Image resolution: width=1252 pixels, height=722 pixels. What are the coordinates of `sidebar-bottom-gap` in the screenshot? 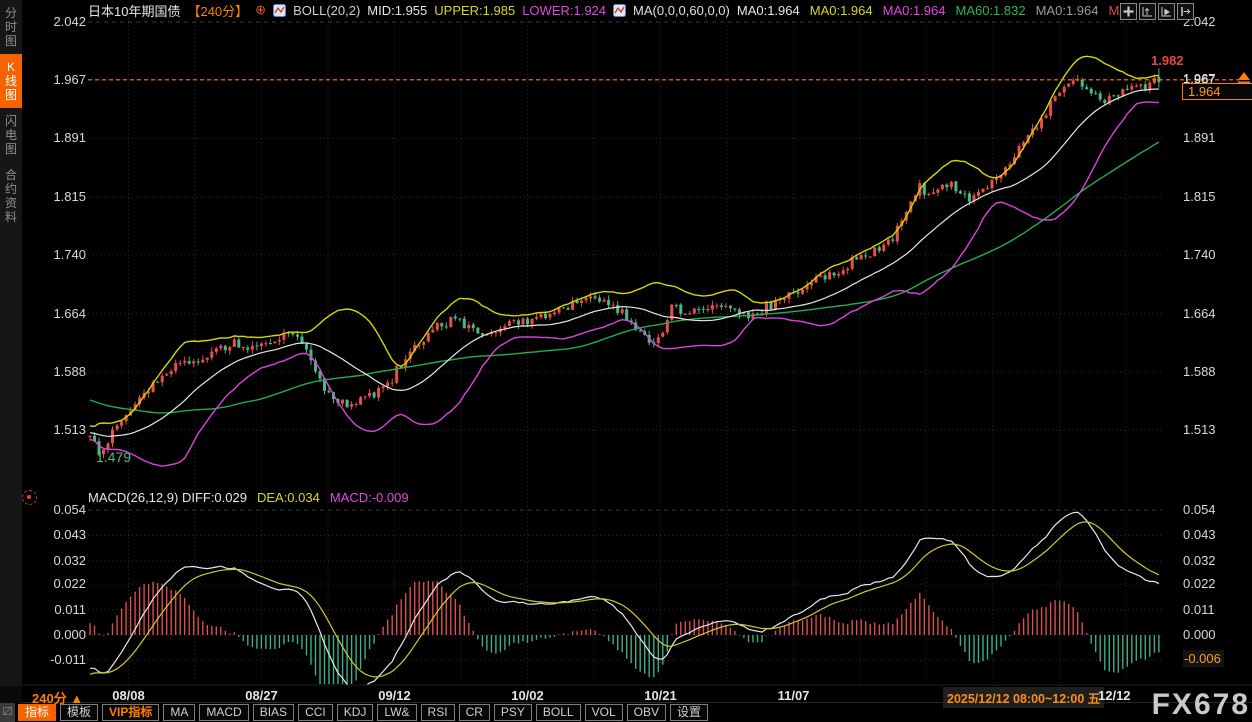 It's located at (11, 694).